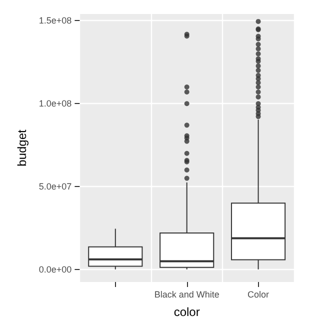 The width and height of the screenshot is (312, 334). Describe the element at coordinates (55, 103) in the screenshot. I see `y-tick-label: 1.0e+08` at that location.